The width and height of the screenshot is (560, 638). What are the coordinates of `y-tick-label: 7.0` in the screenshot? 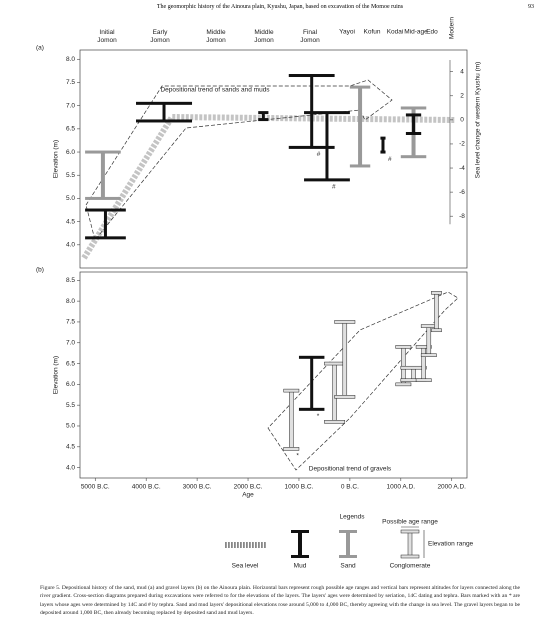 It's located at (70, 105).